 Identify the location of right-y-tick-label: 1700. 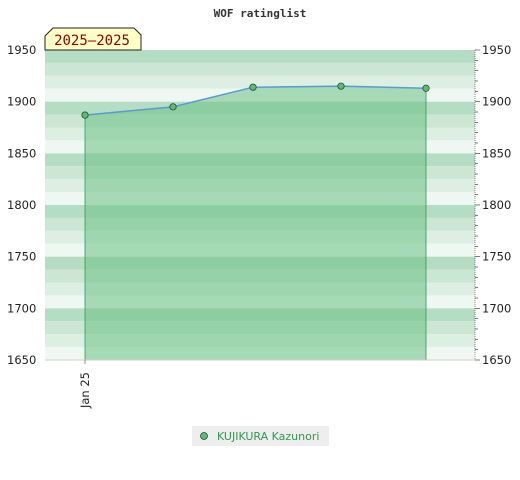
(496, 308).